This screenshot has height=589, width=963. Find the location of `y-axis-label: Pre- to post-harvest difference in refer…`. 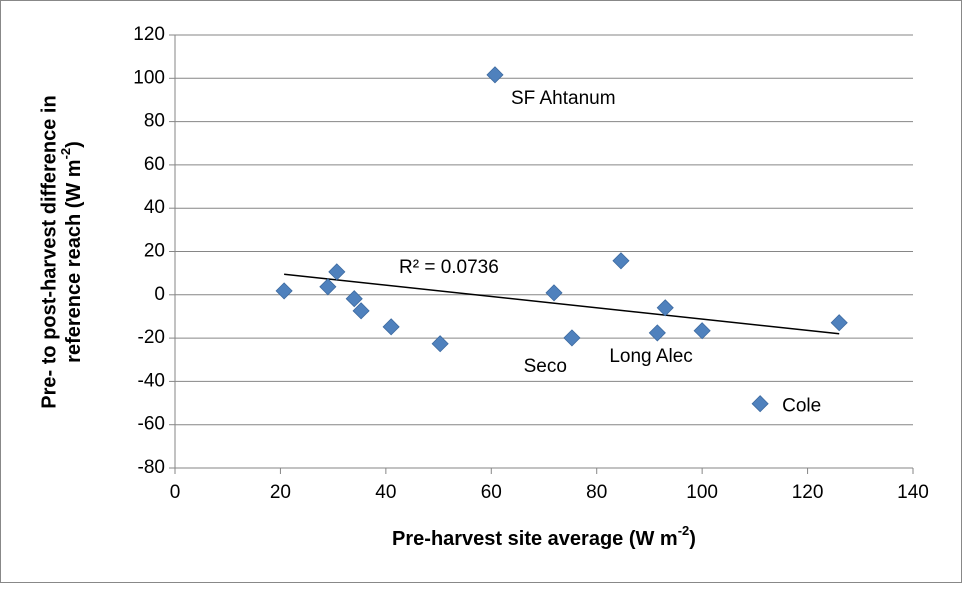

y-axis-label: Pre- to post-harvest difference in refer… is located at coordinates (61, 251).